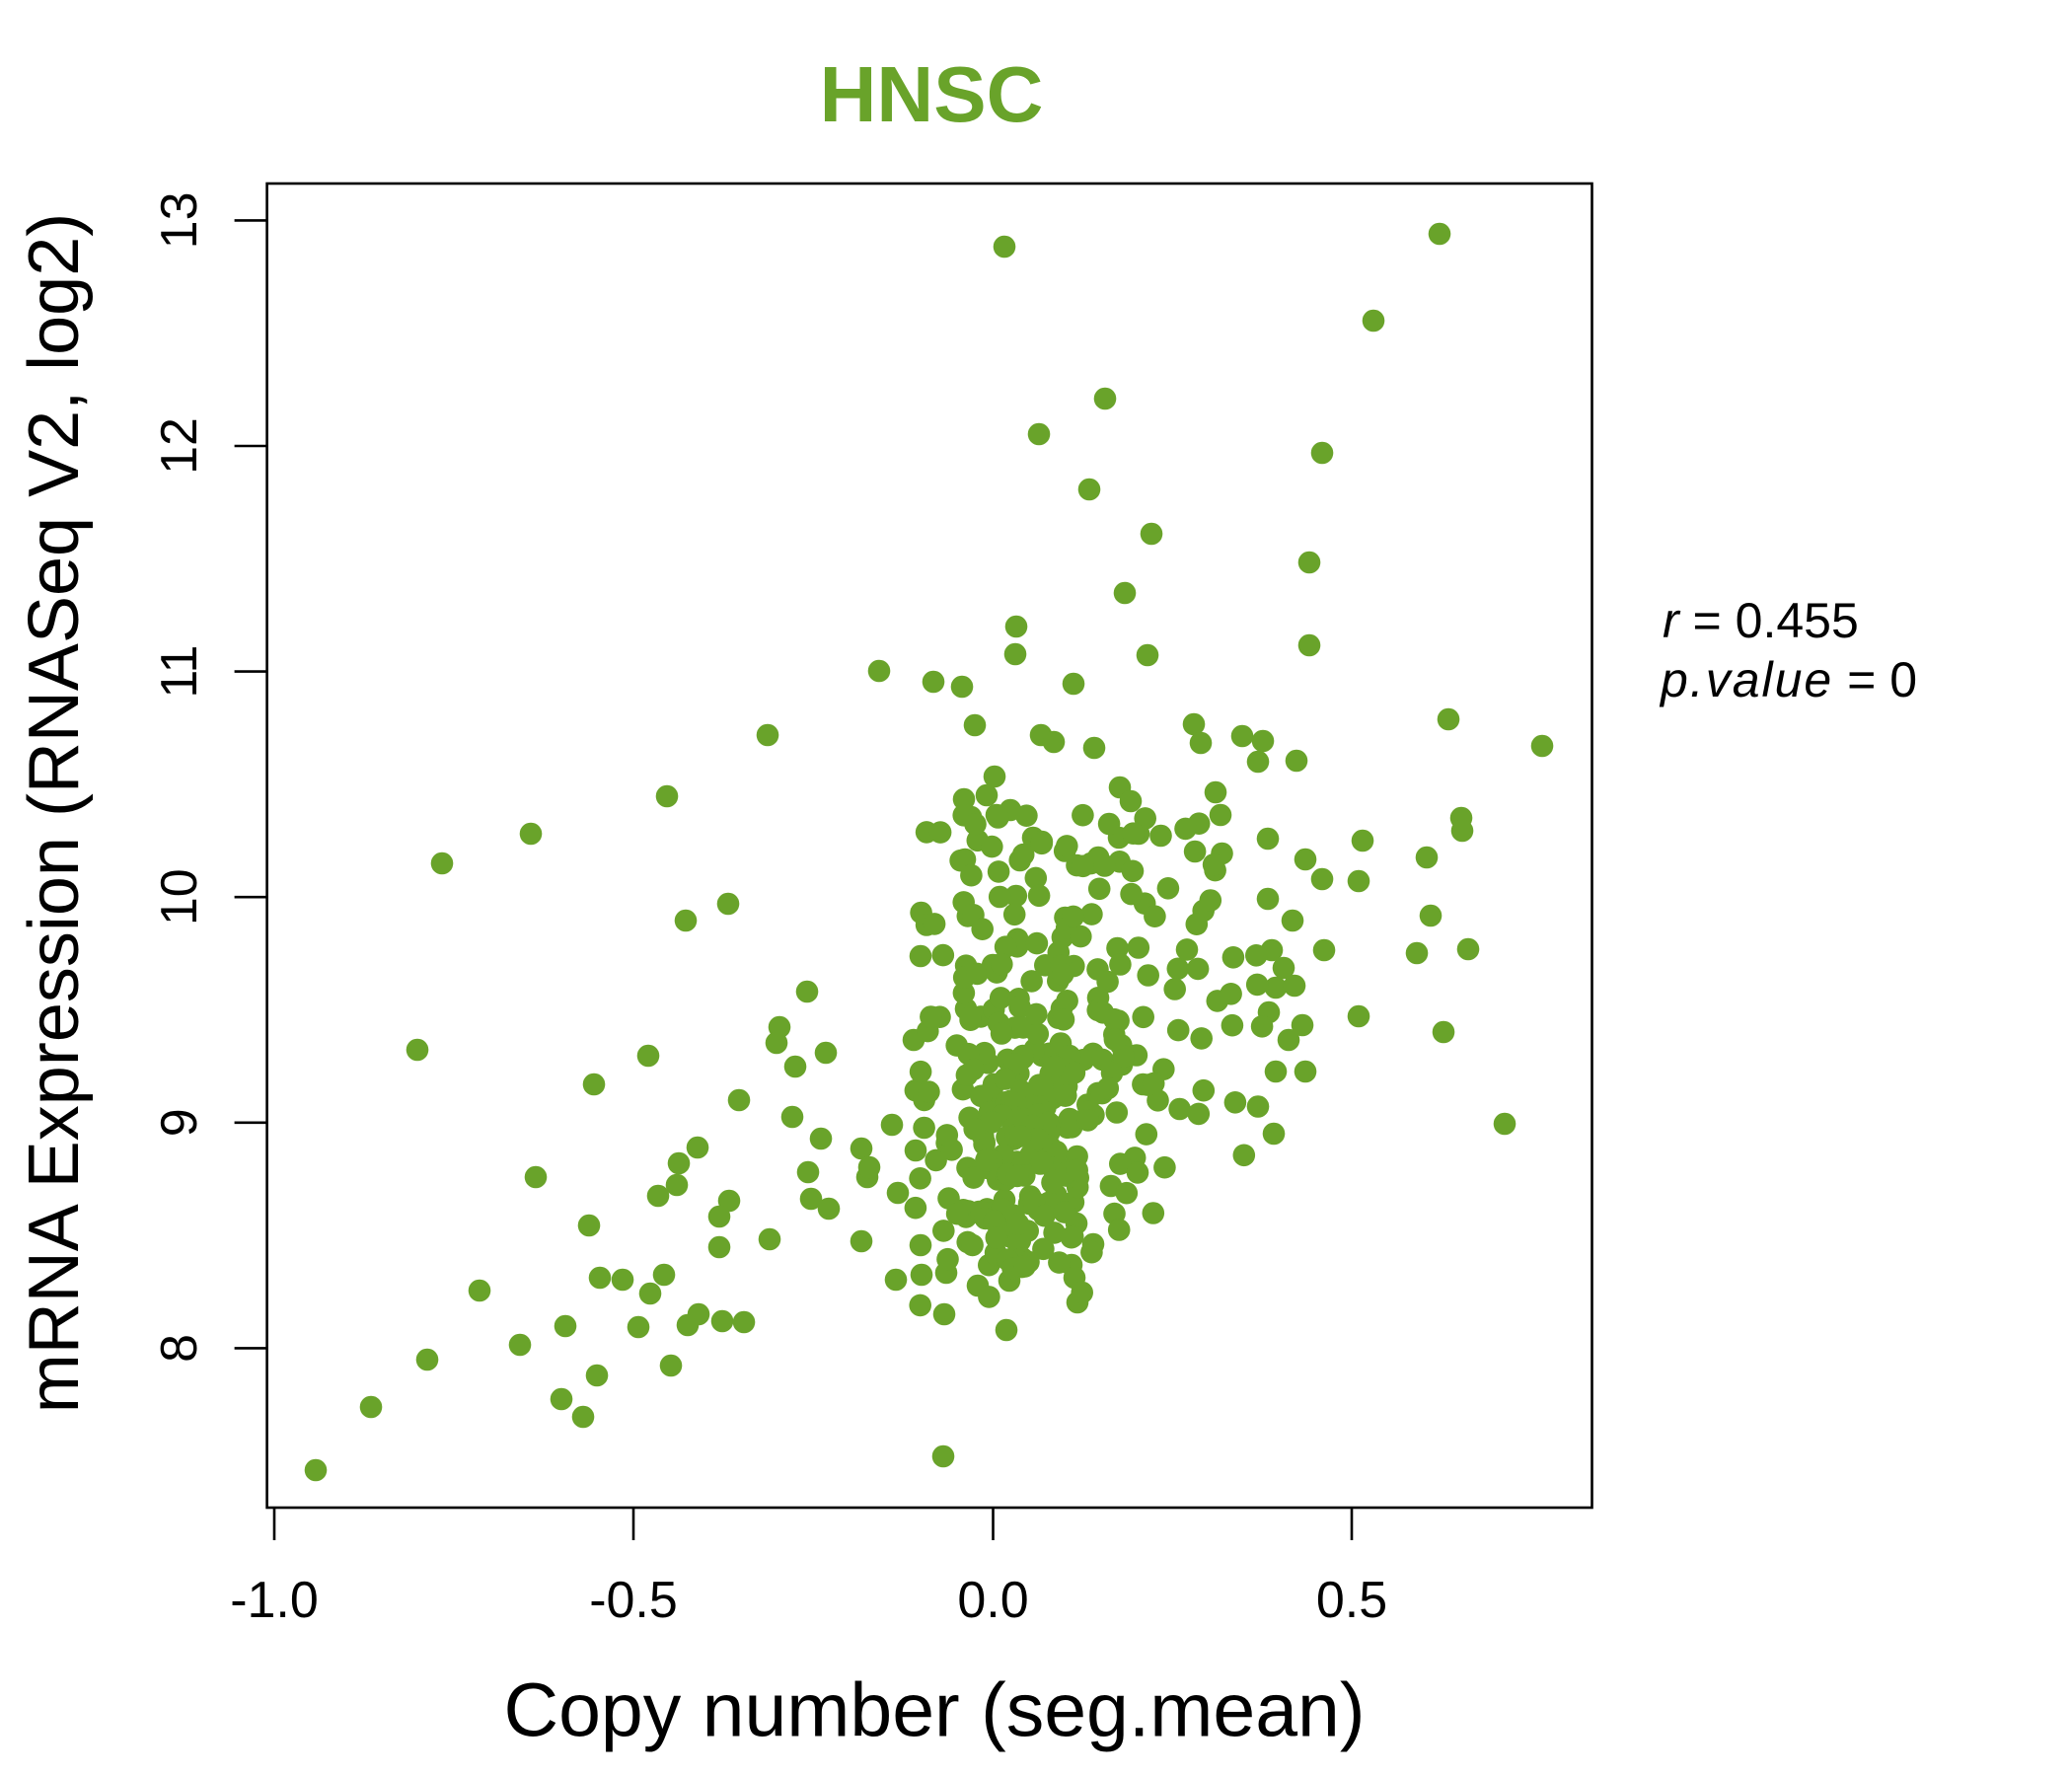 Image resolution: width=2072 pixels, height=1776 pixels. Describe the element at coordinates (179, 672) in the screenshot. I see `svg-text: 11` at that location.